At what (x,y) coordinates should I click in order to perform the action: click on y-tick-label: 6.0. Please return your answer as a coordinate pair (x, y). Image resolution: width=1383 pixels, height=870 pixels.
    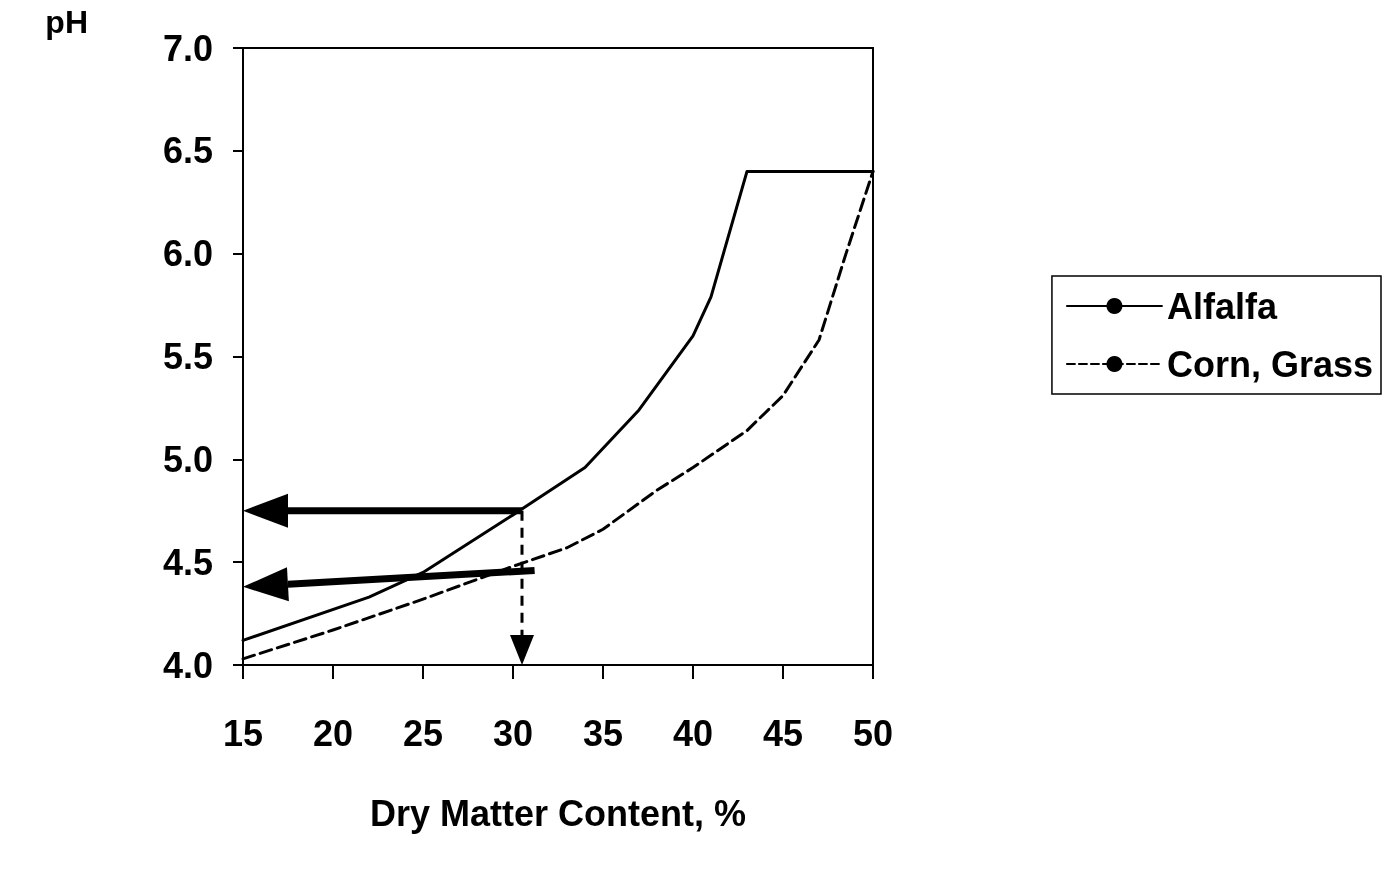
    Looking at the image, I should click on (187, 254).